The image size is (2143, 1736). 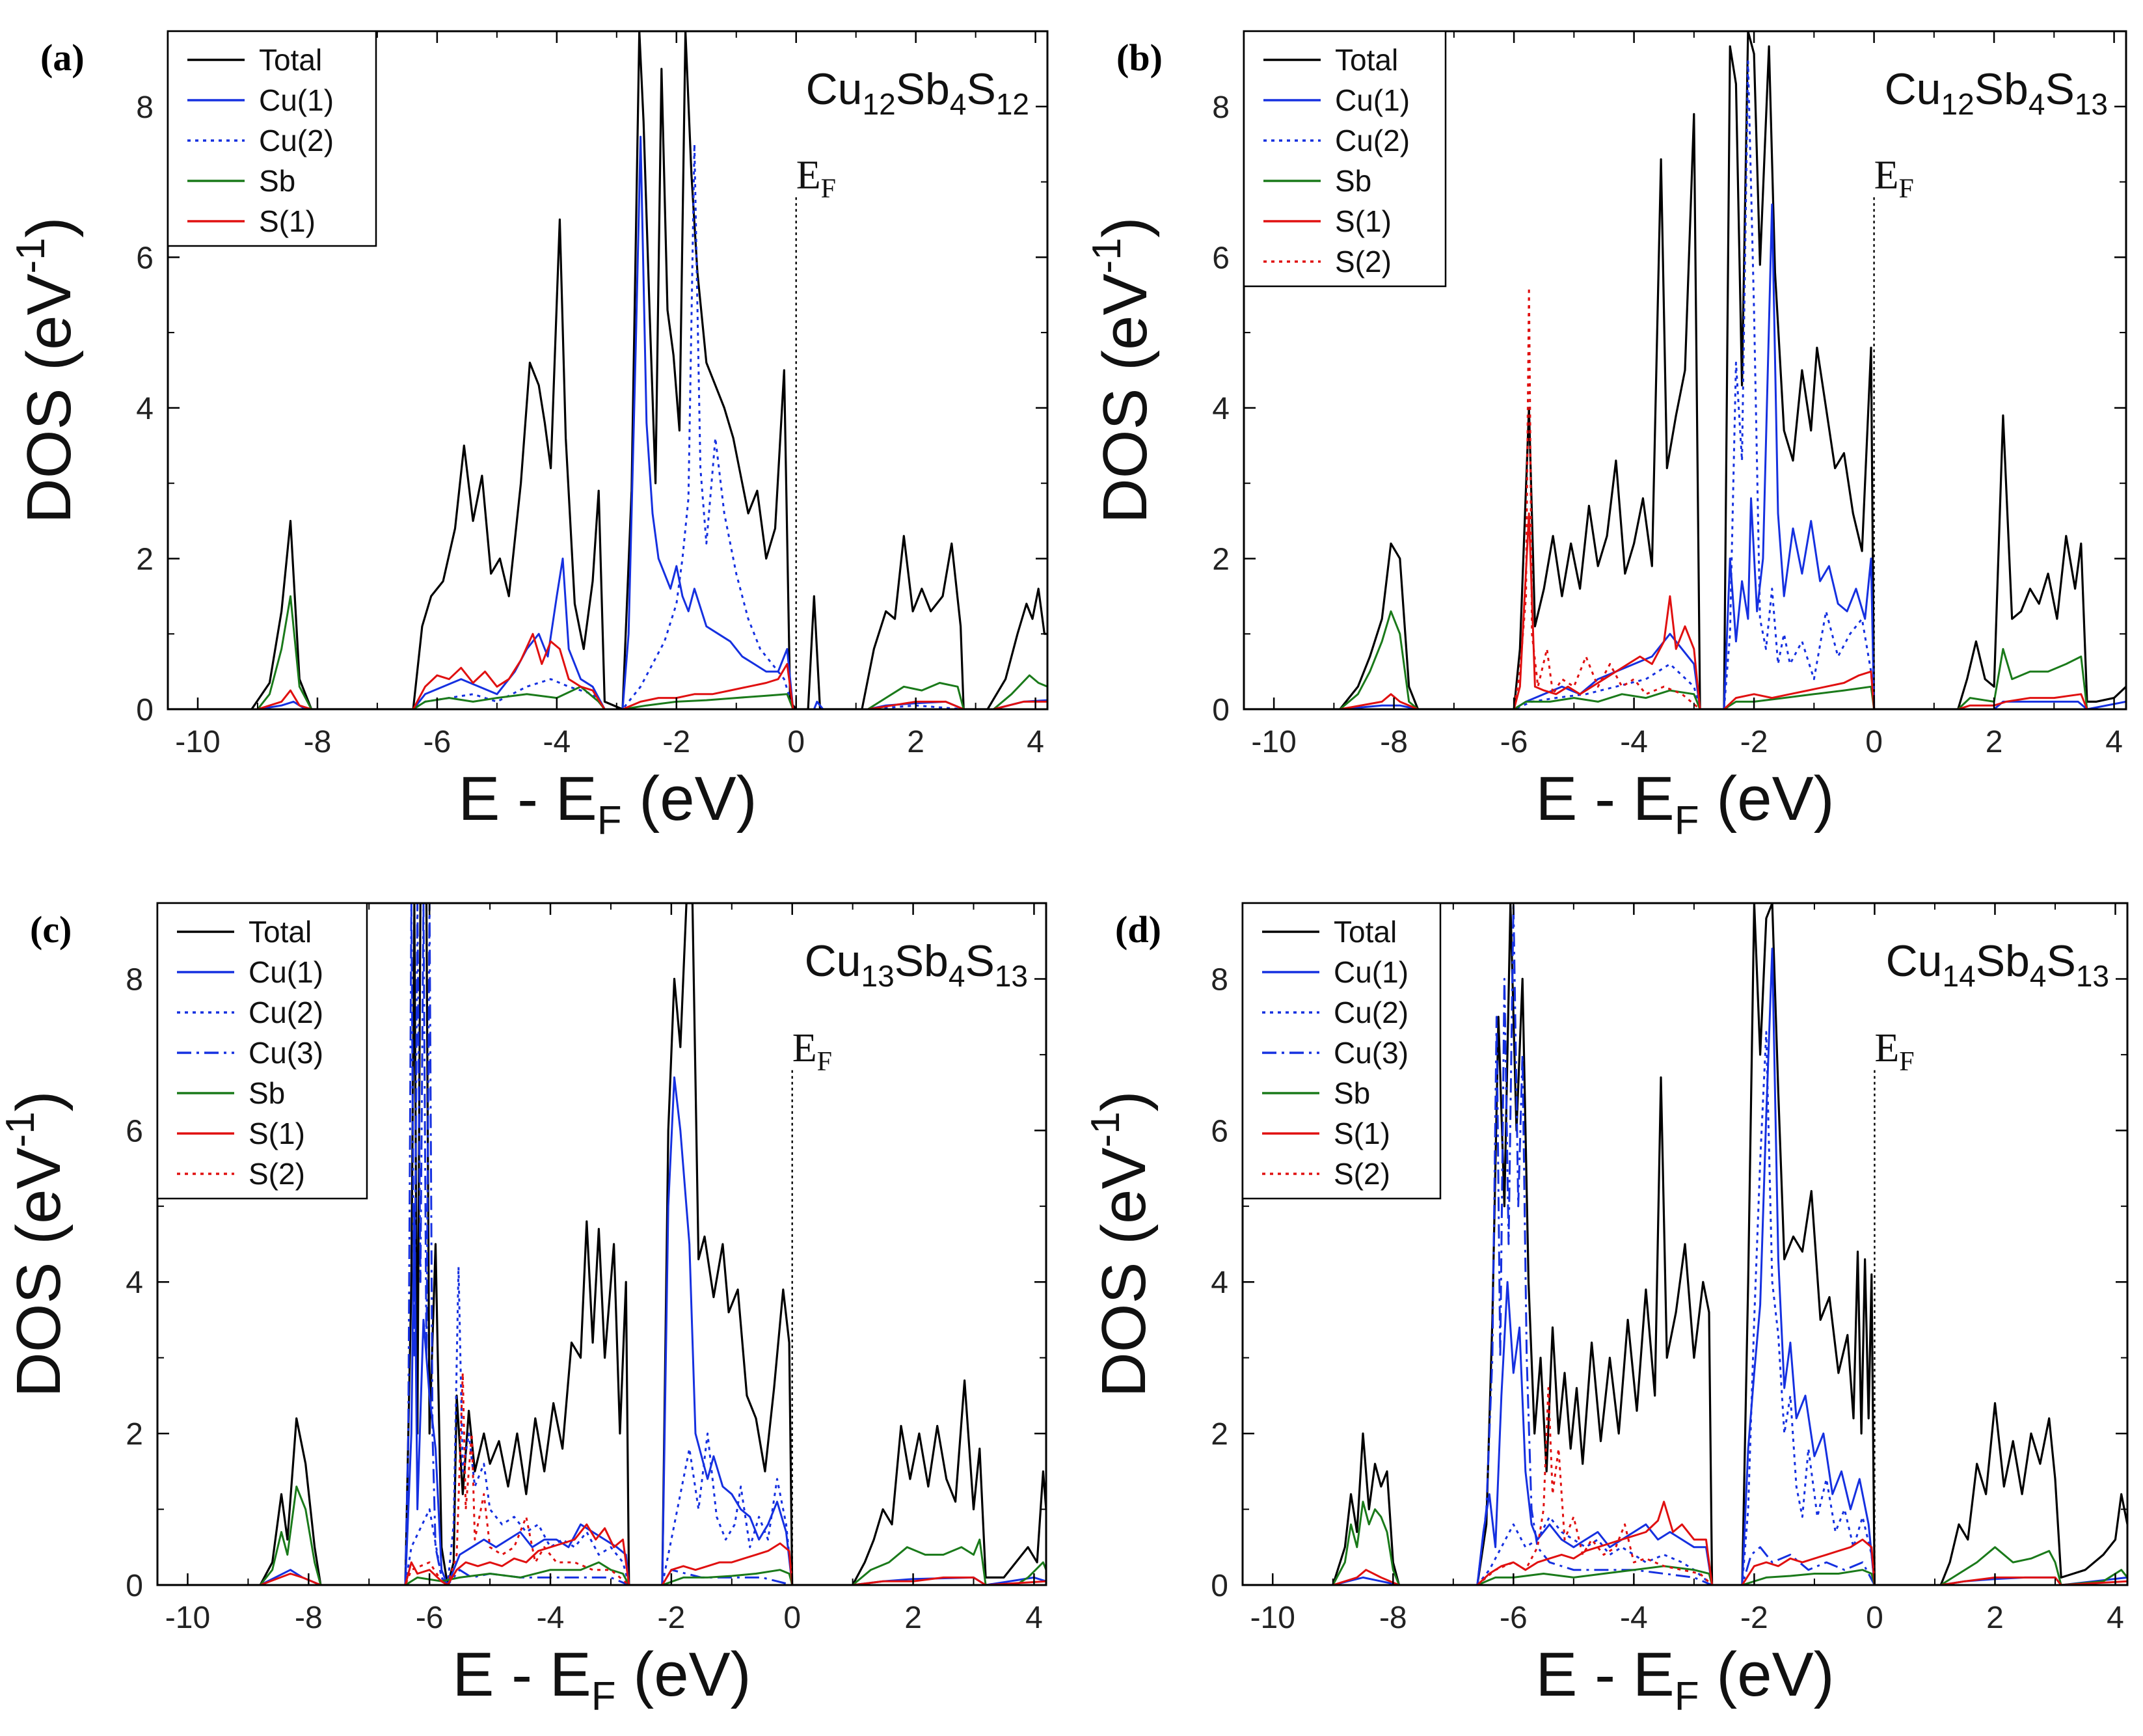 I want to click on series-line-cu2, so click(x=607, y=426).